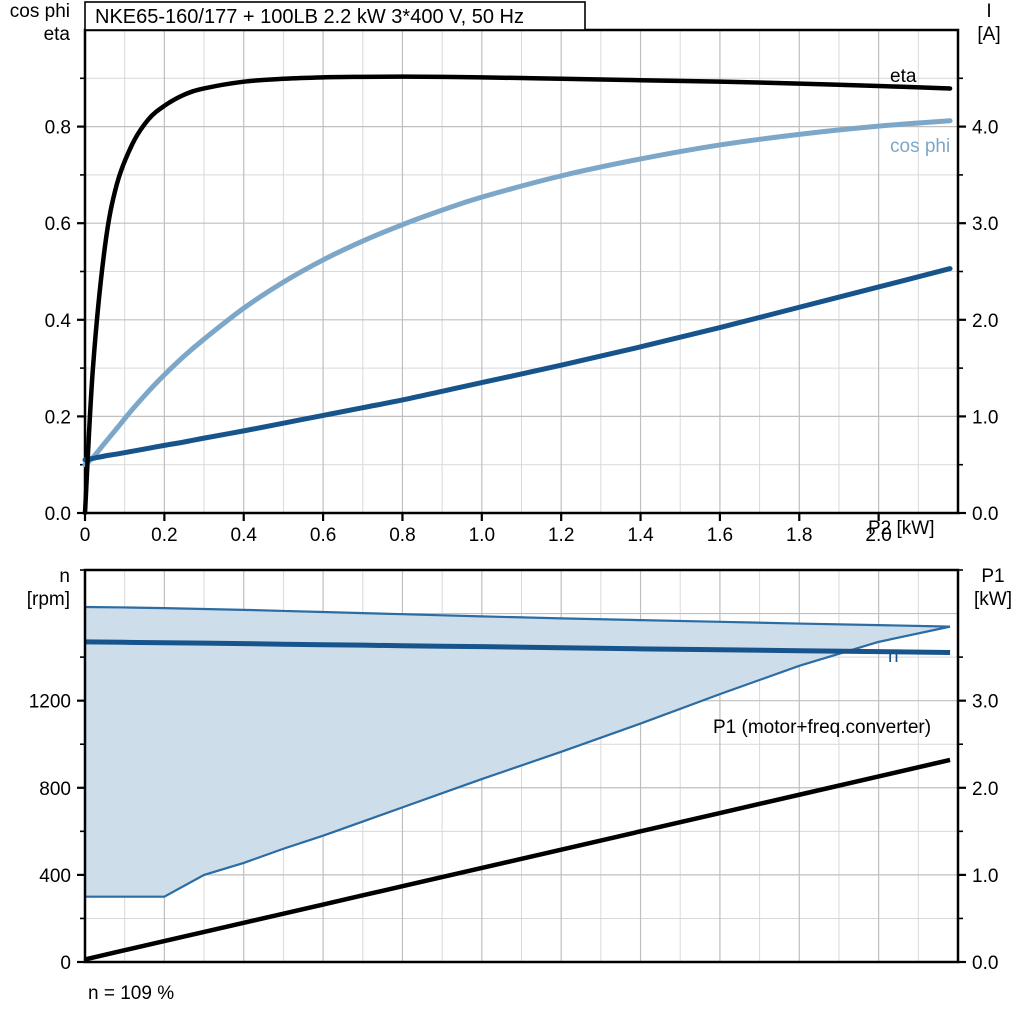  What do you see at coordinates (903, 76) in the screenshot?
I see `eta-curve-label: eta` at bounding box center [903, 76].